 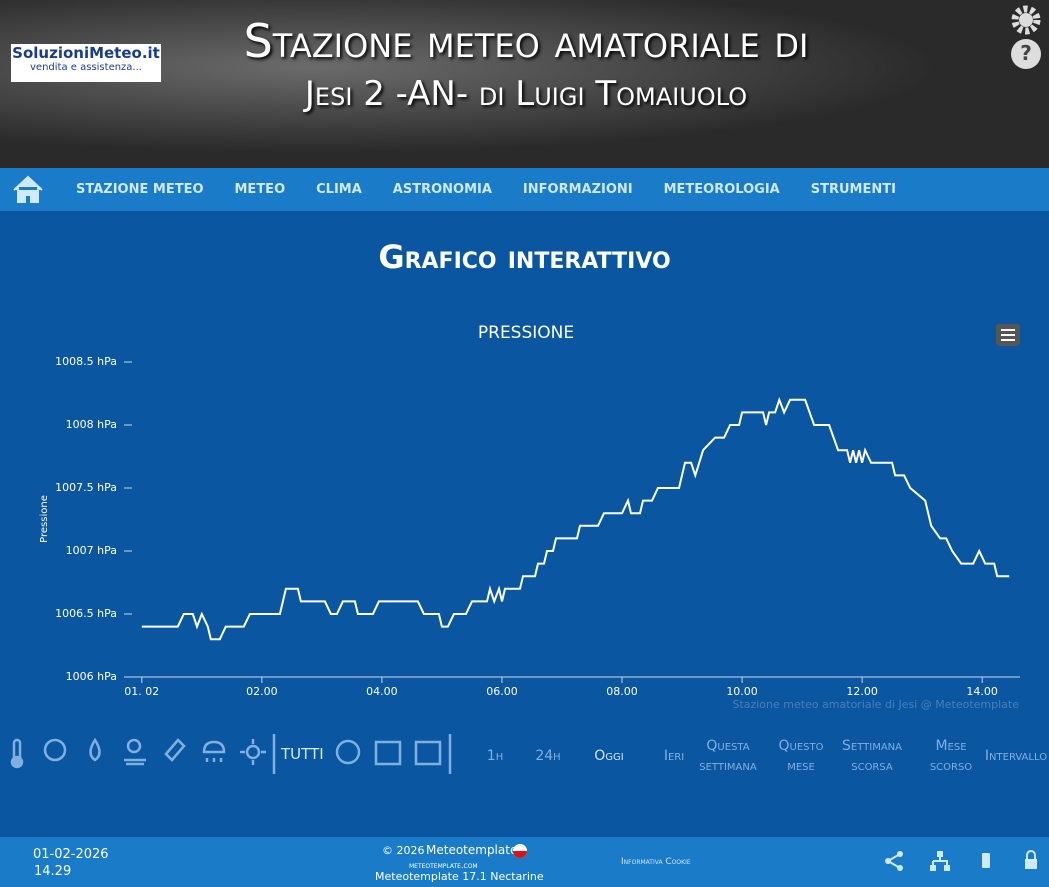 I want to click on all-button: TUTTI, so click(x=302, y=754).